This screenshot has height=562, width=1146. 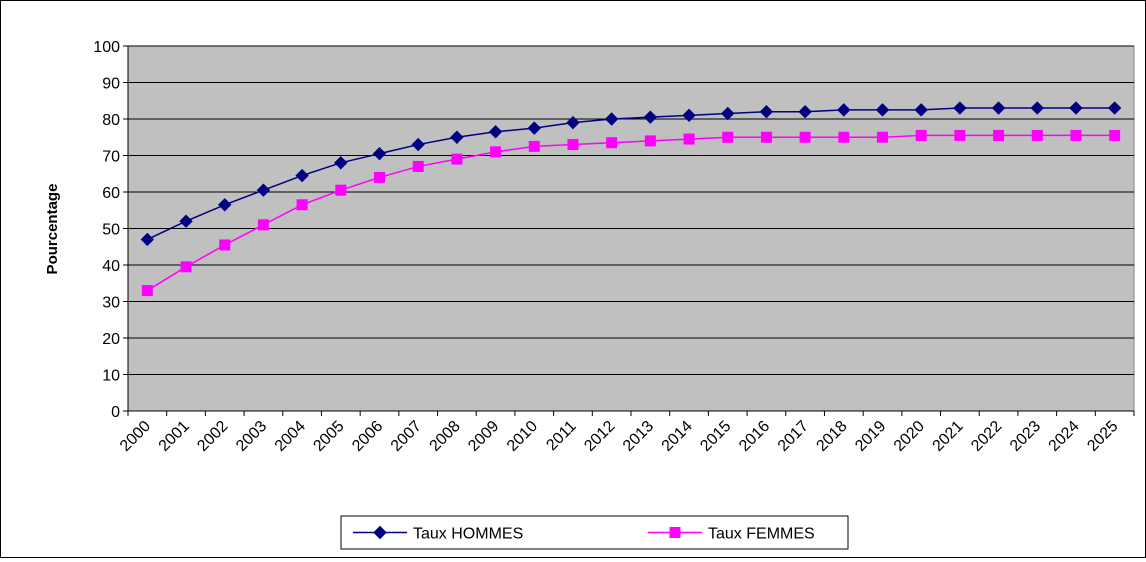 What do you see at coordinates (367, 436) in the screenshot?
I see `x-tick-label: 2006` at bounding box center [367, 436].